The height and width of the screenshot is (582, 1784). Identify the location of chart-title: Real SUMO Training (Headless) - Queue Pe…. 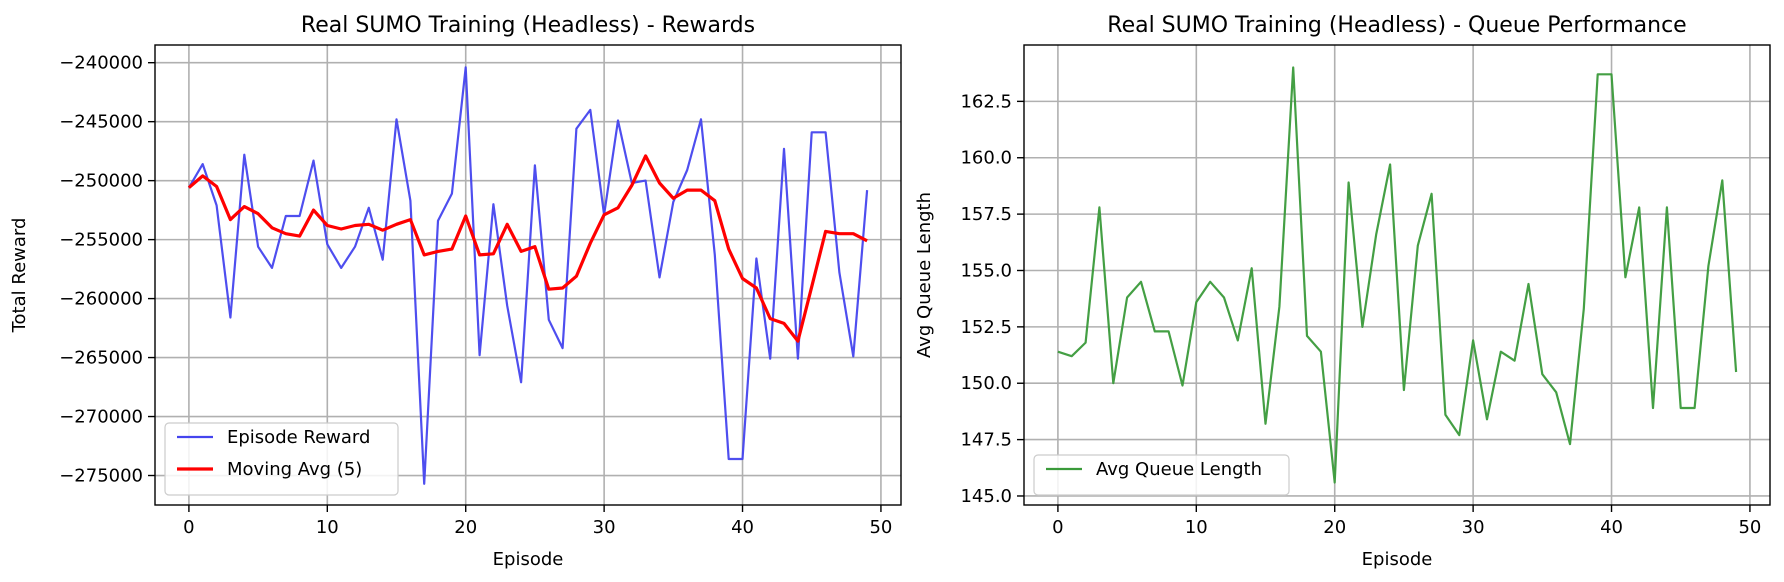
(1396, 25).